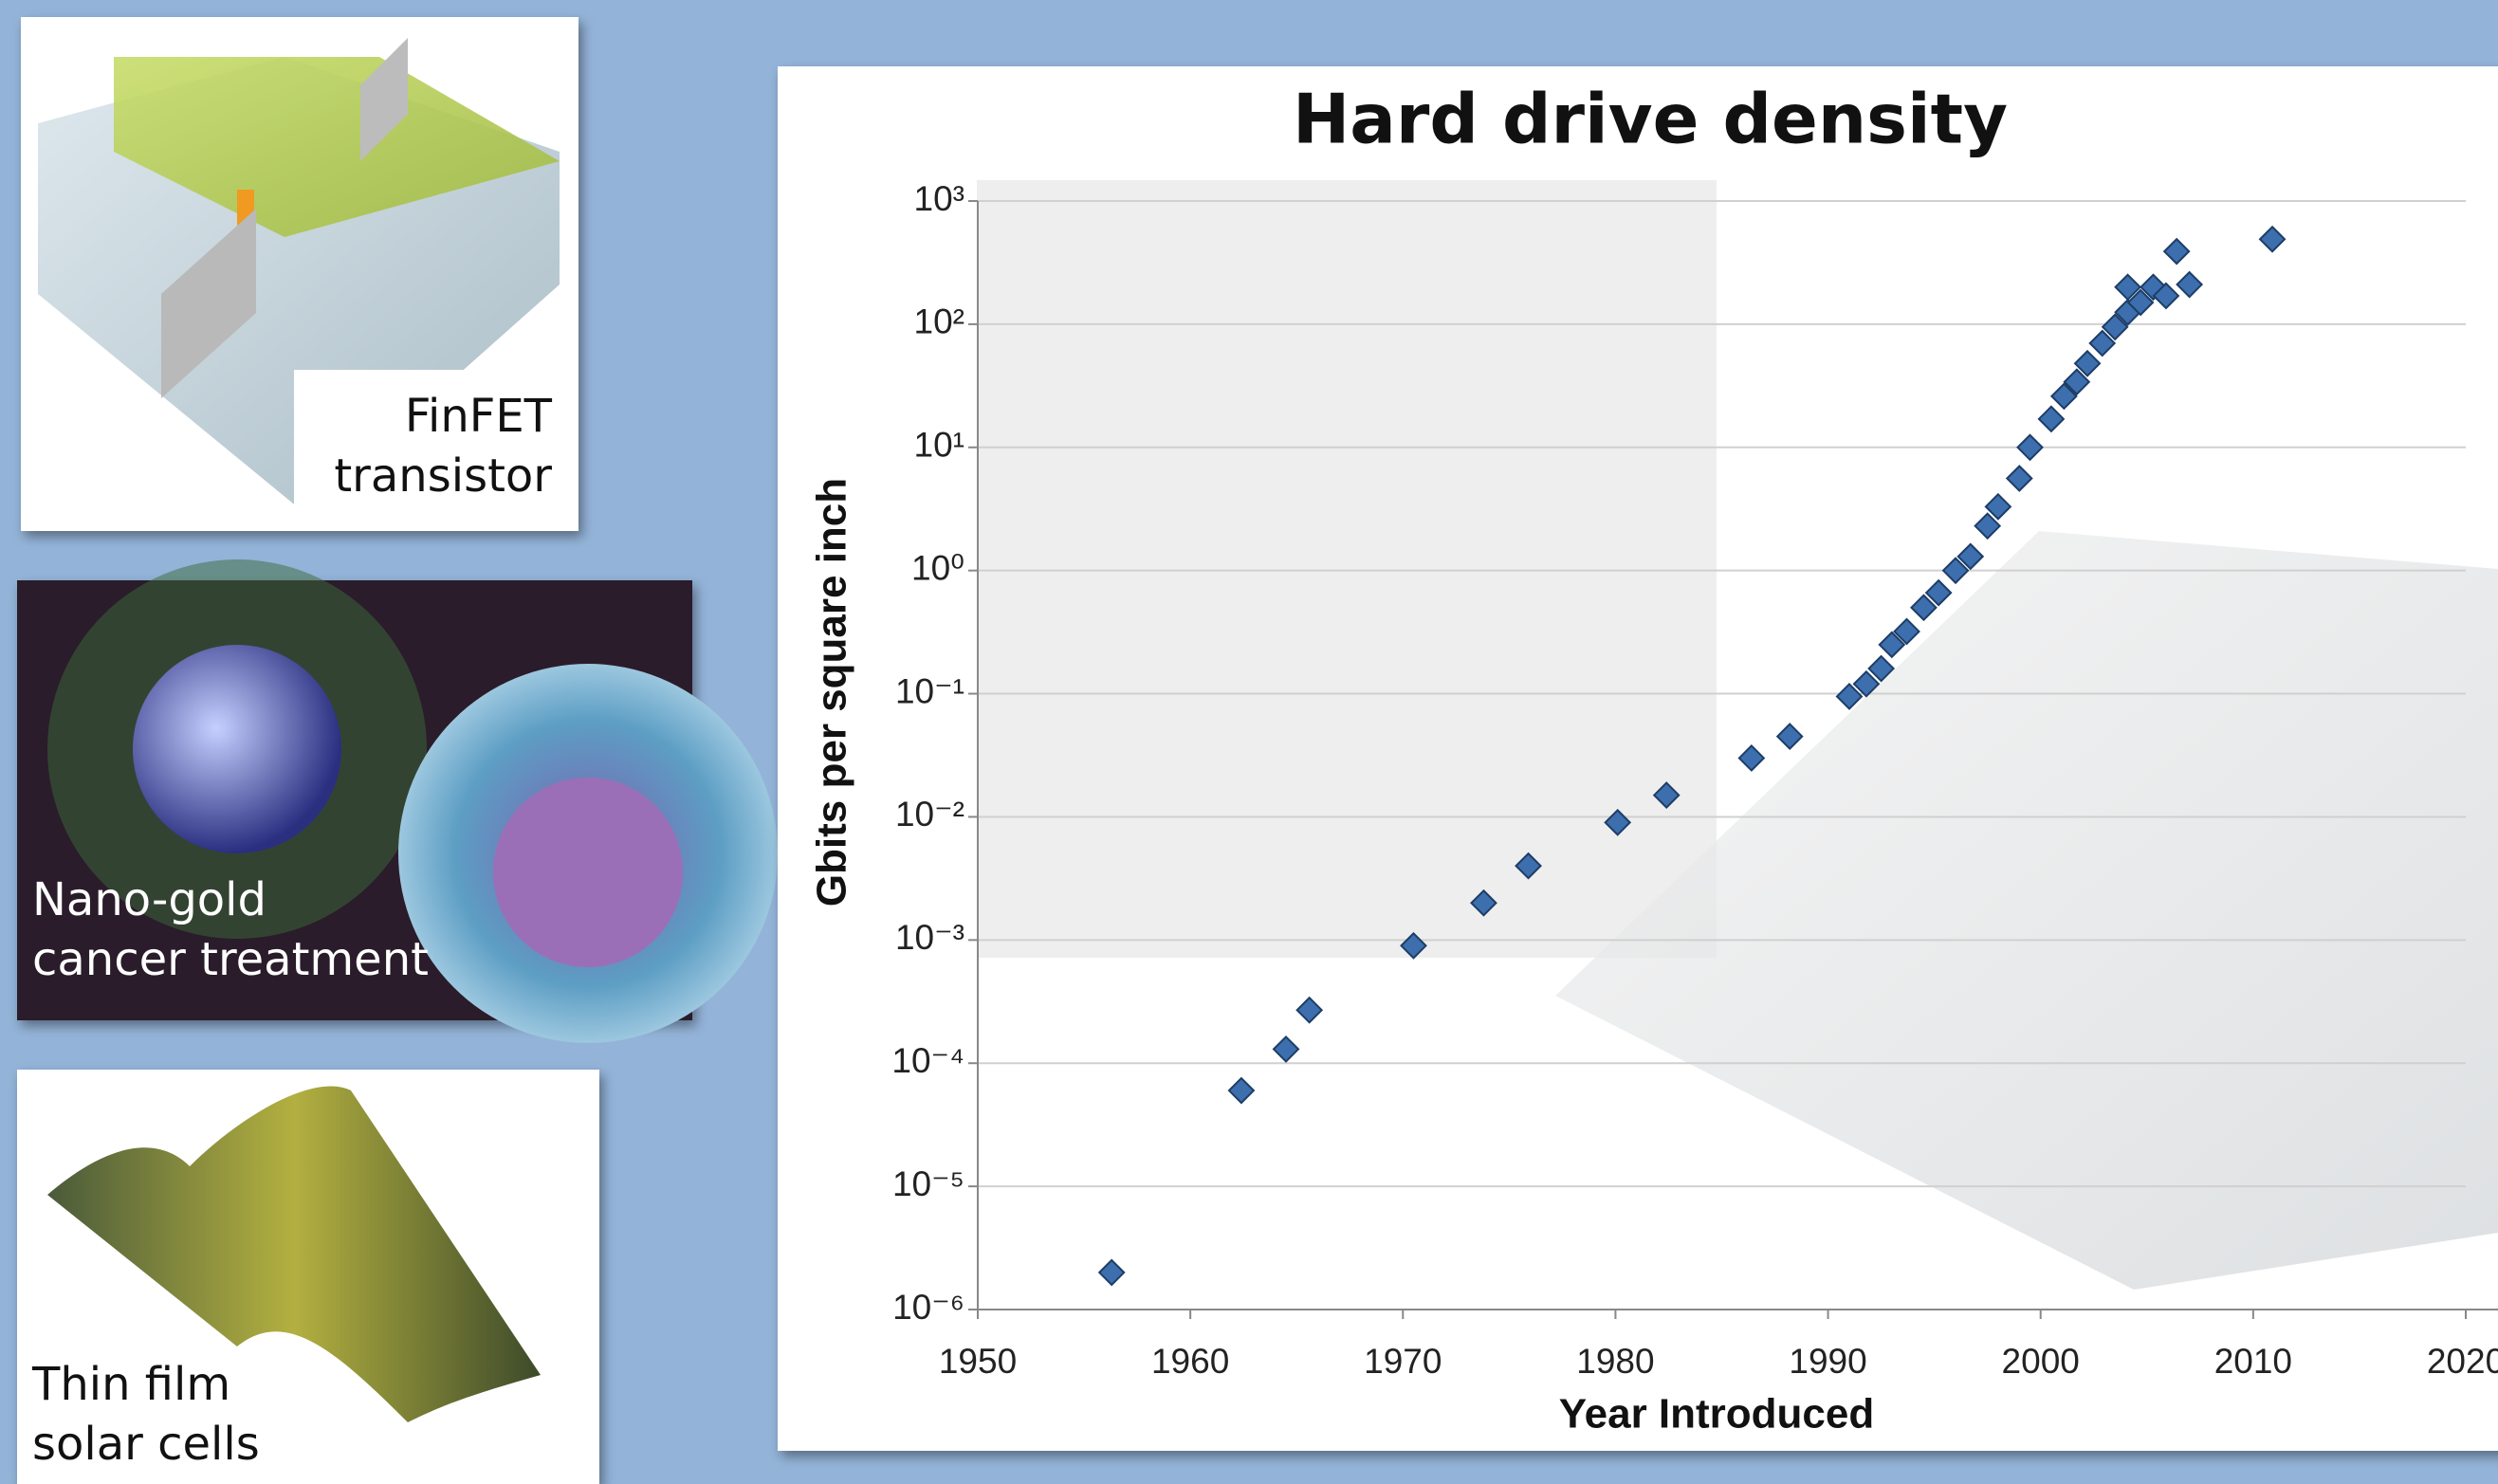 Image resolution: width=2498 pixels, height=1484 pixels. What do you see at coordinates (294, 1254) in the screenshot?
I see `solar-film` at bounding box center [294, 1254].